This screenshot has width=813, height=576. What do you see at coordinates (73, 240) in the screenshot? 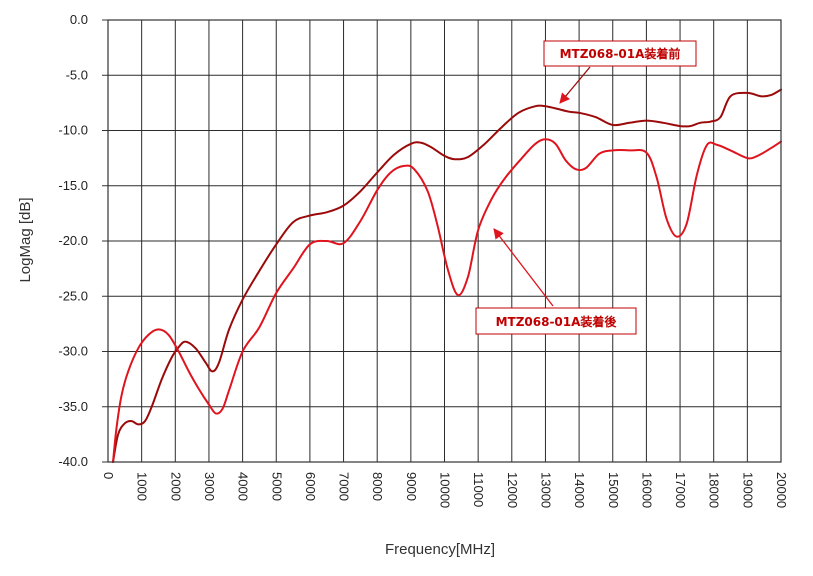
I see `y-tick-label: -20.0` at bounding box center [73, 240].